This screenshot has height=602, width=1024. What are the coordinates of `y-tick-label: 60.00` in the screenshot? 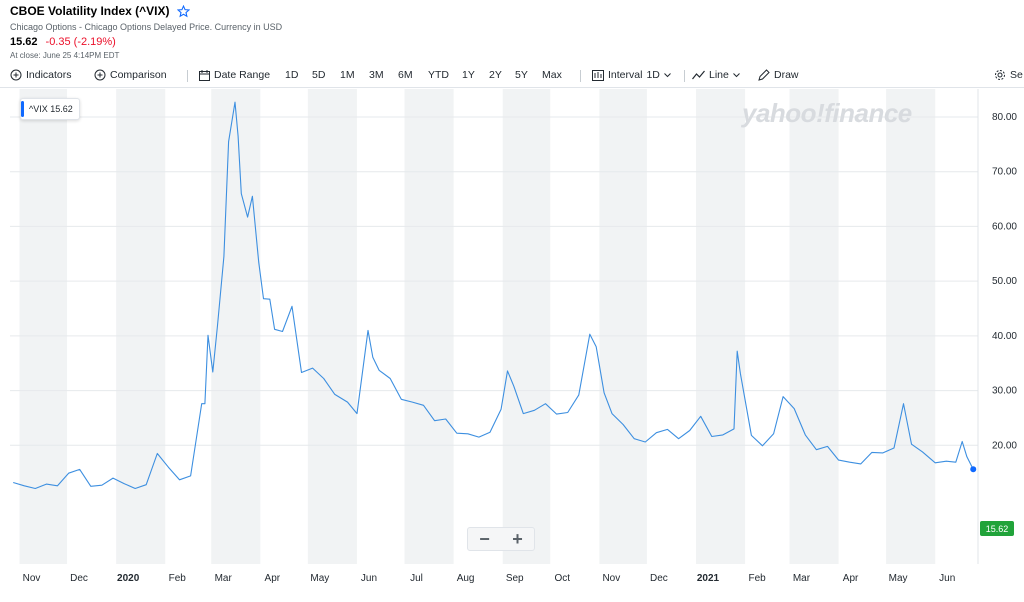 It's located at (1004, 226).